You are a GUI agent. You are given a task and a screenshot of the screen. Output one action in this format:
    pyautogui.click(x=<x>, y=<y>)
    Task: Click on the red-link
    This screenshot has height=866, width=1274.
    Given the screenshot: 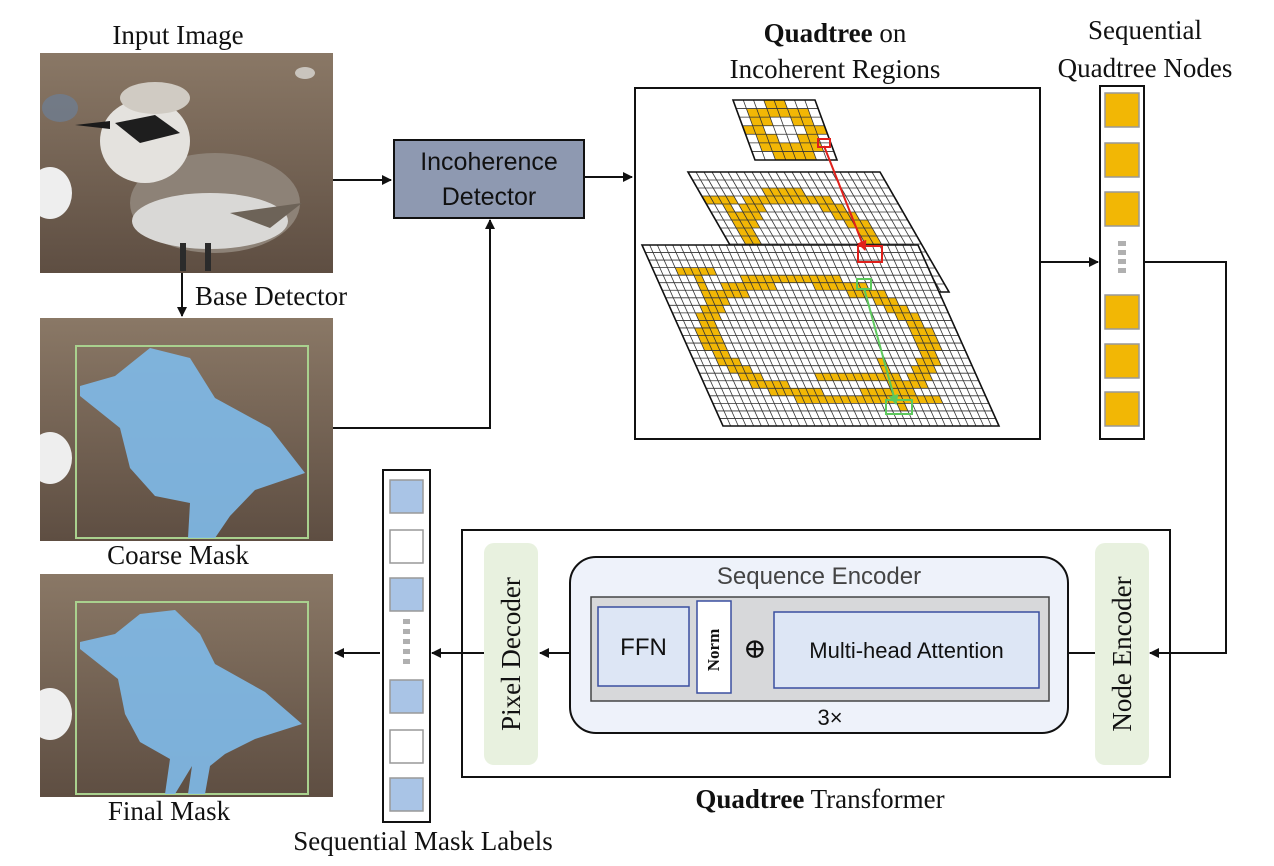 What is the action you would take?
    pyautogui.click(x=845, y=198)
    